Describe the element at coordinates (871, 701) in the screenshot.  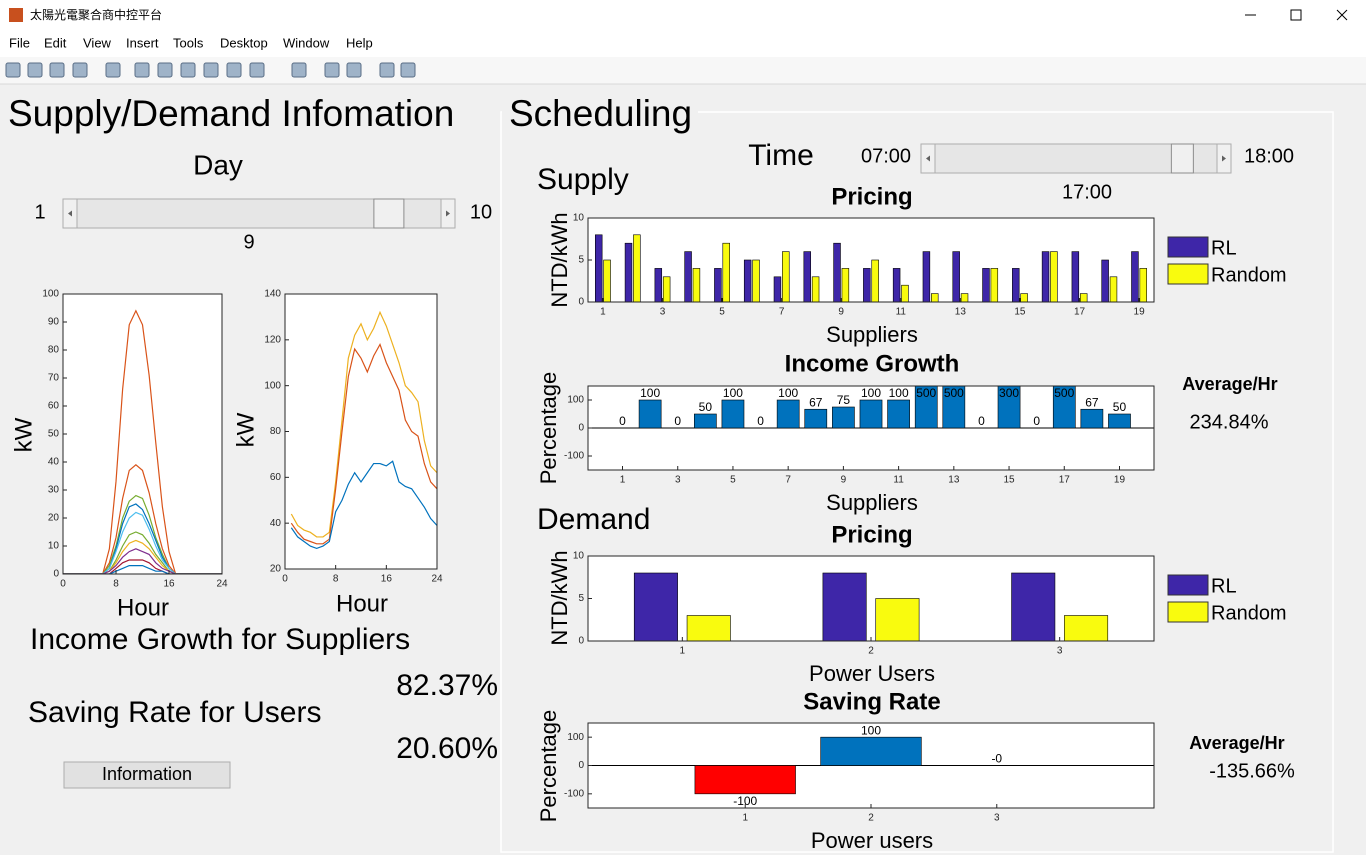
I see `chart-title: Saving Rate` at that location.